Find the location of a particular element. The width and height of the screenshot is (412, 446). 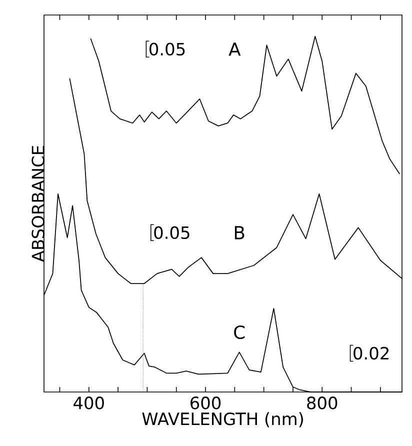

y-axis-title: ABSORBANCE is located at coordinates (38, 204).